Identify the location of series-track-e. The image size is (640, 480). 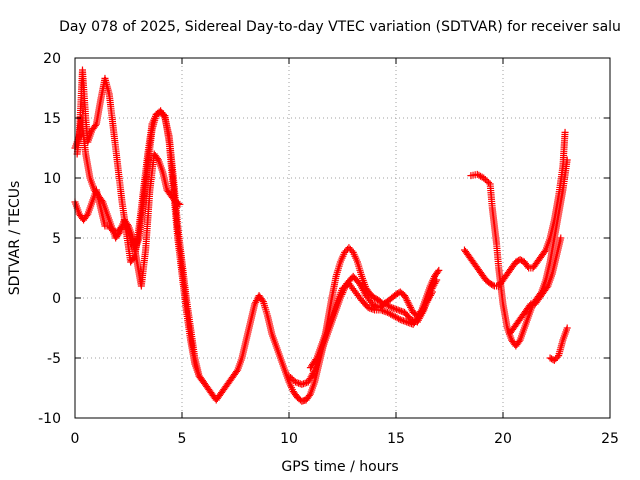
(371, 326).